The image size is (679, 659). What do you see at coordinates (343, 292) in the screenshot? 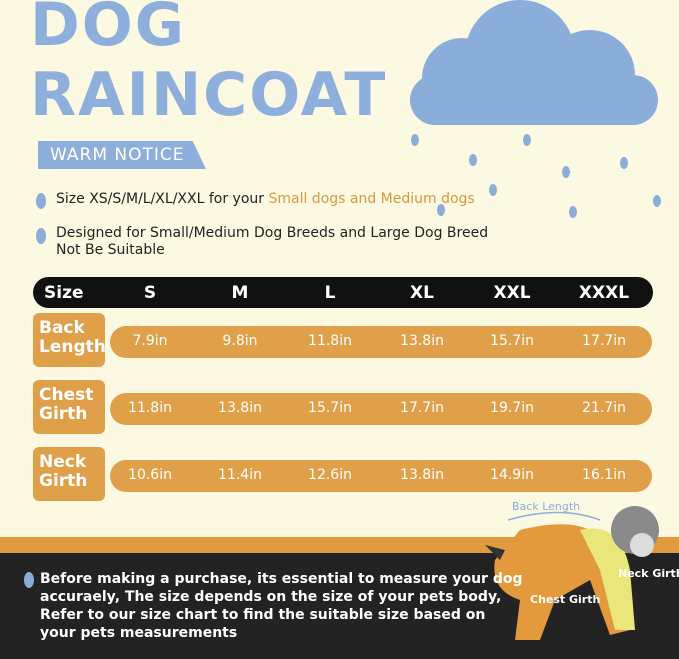
I see `table-header` at bounding box center [343, 292].